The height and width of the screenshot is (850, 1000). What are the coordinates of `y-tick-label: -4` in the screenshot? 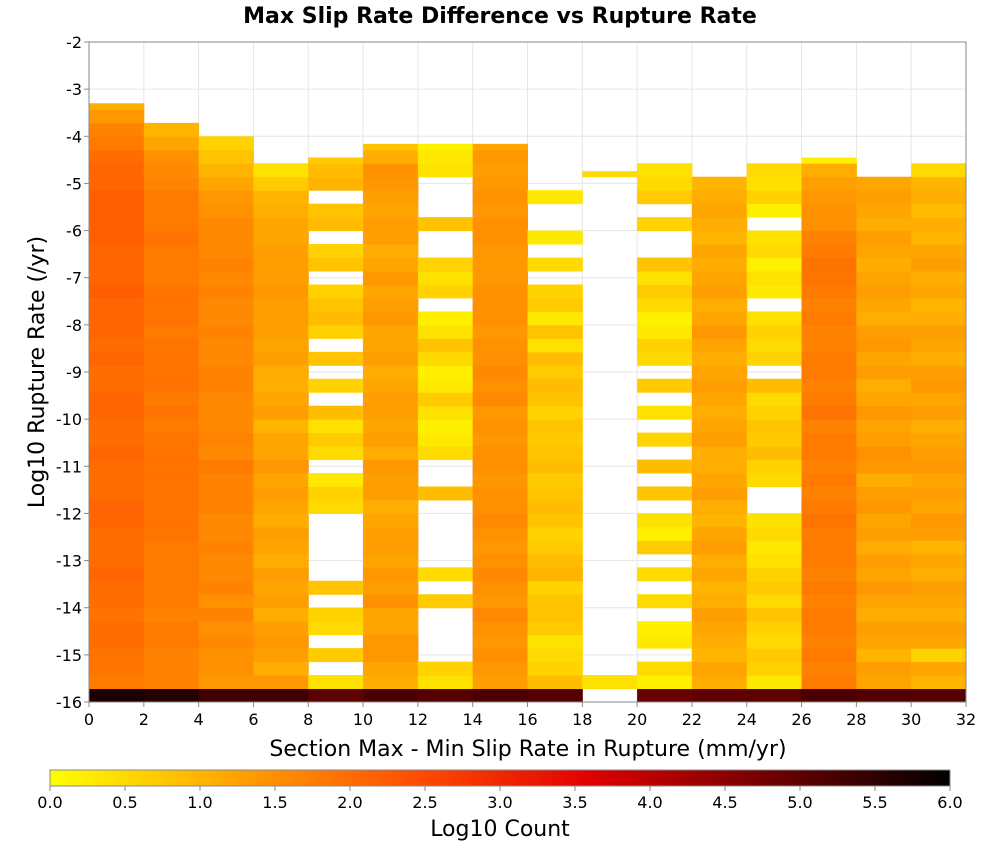 It's located at (74, 136).